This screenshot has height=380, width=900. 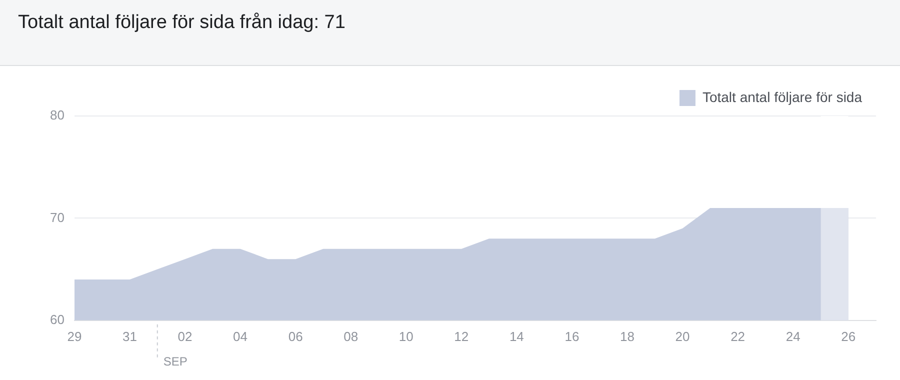 I want to click on x-tick-label: 16, so click(x=572, y=336).